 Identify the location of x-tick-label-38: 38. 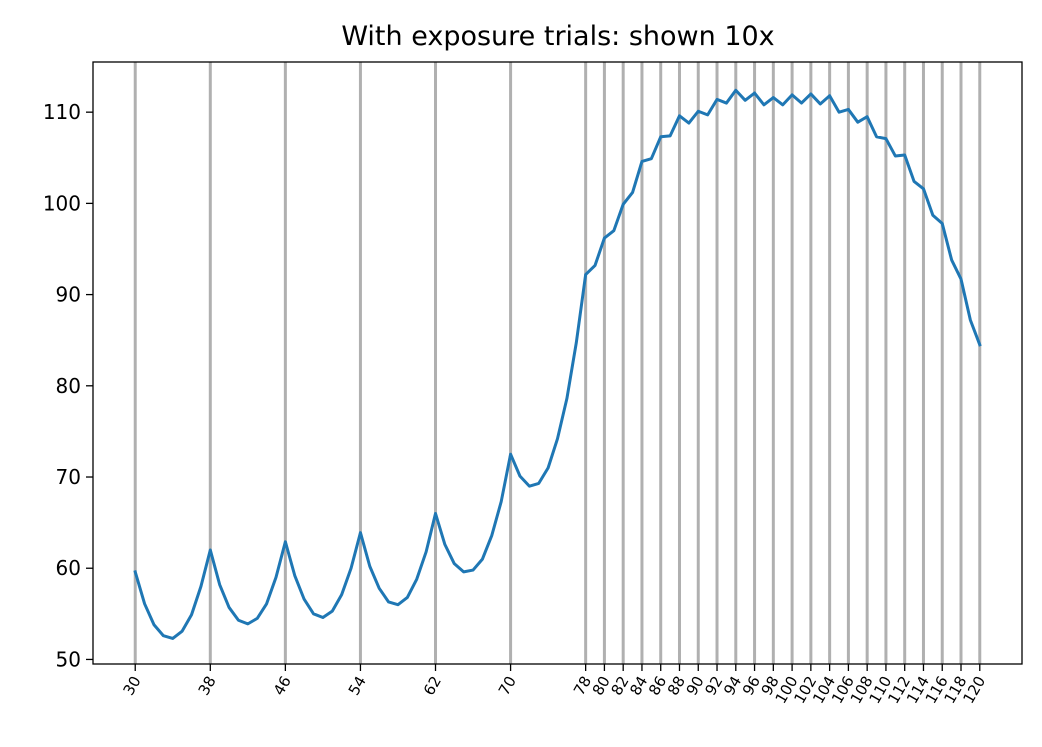
(207, 686).